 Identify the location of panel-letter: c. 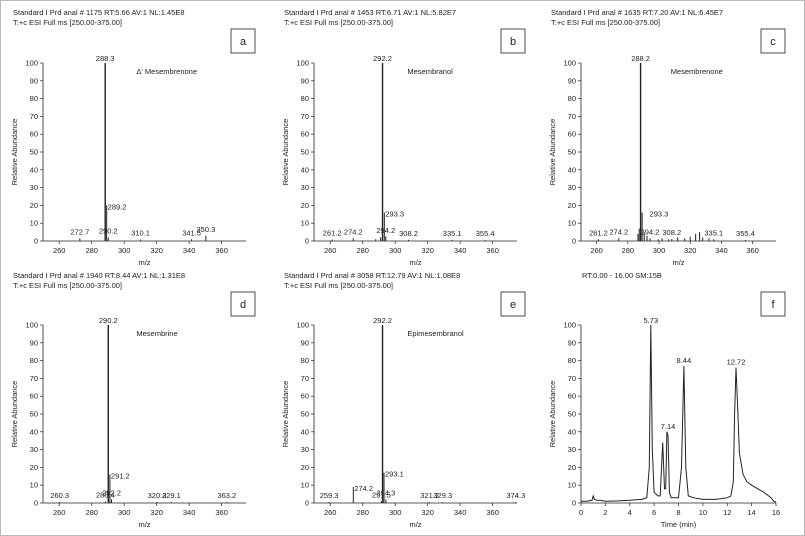
(773, 42).